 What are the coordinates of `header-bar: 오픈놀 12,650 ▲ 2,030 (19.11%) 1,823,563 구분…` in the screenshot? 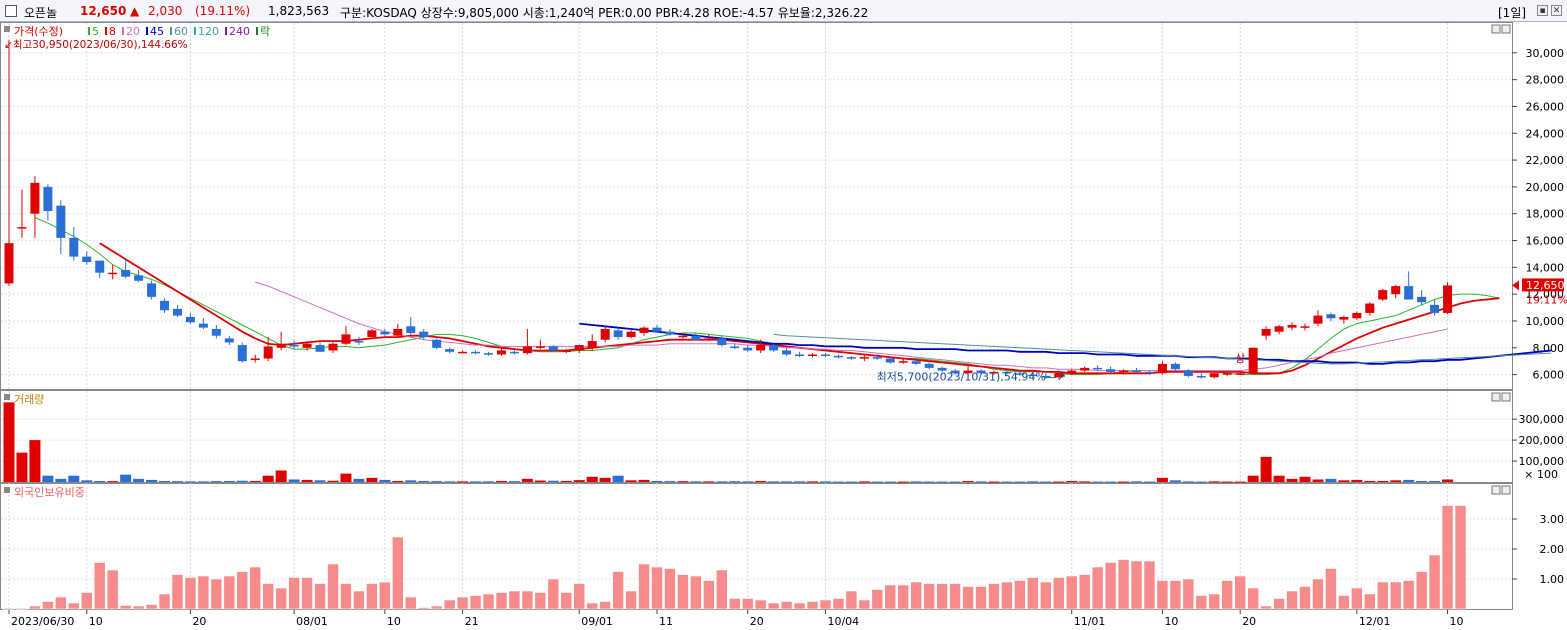 It's located at (783, 11).